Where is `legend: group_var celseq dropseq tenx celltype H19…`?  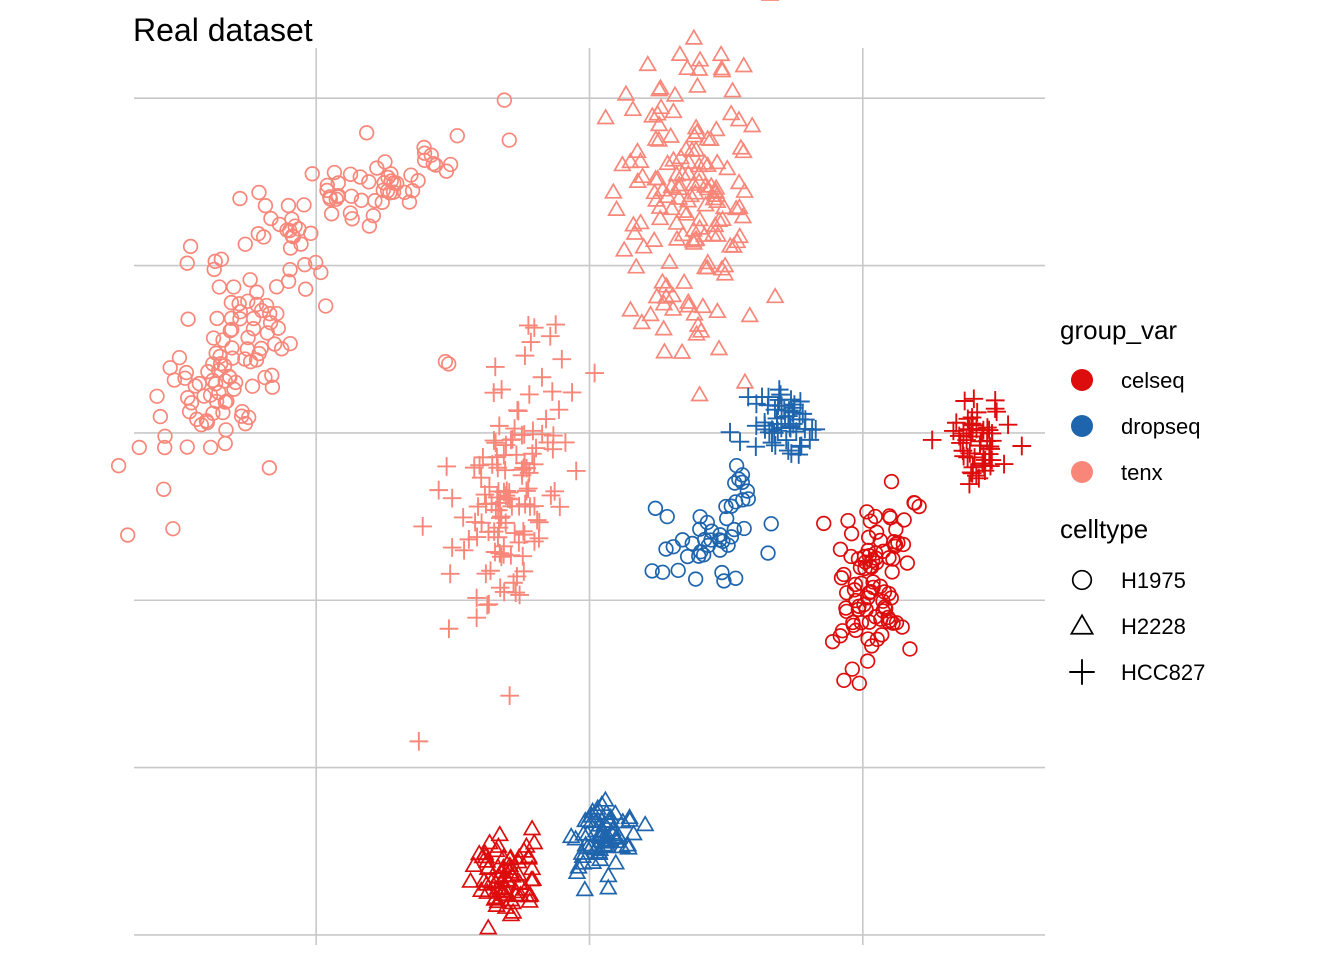
legend: group_var celseq dropseq tenx celltype H19… is located at coordinates (1132, 500).